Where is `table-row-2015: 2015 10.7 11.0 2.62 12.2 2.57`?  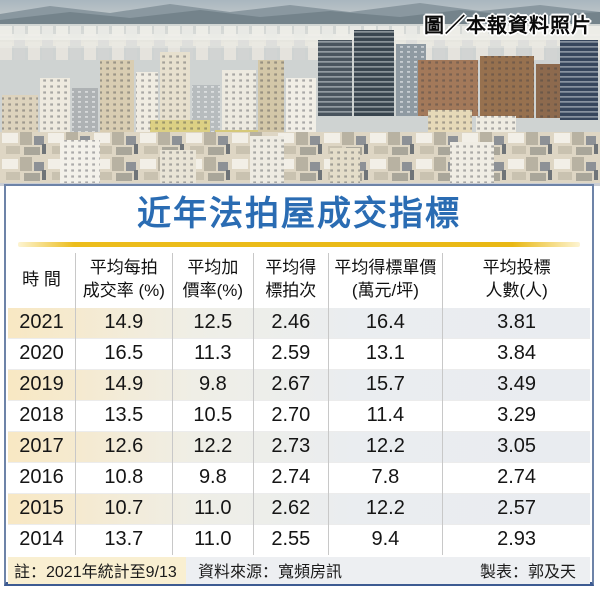 table-row-2015: 2015 10.7 11.0 2.62 12.2 2.57 is located at coordinates (299, 509).